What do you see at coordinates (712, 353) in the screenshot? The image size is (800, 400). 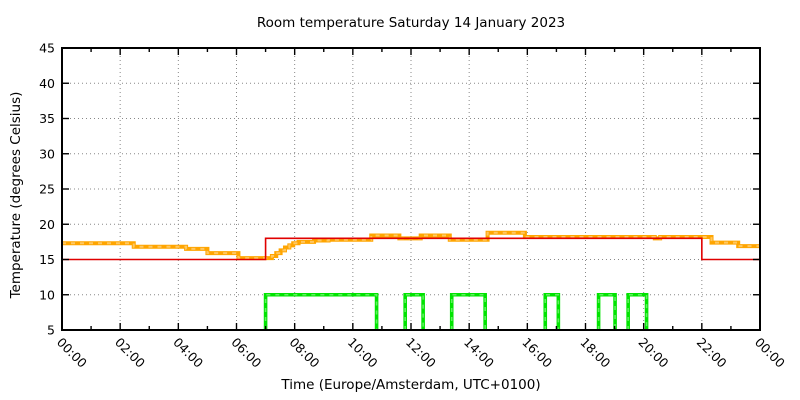 I see `x-tick-label: 22:00` at bounding box center [712, 353].